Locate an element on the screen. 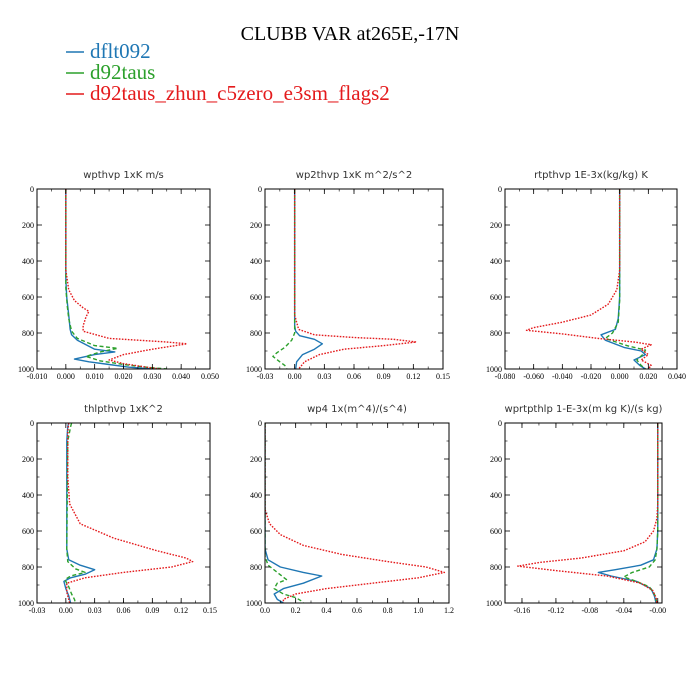 The height and width of the screenshot is (700, 700). x-tick-label: -0.00 is located at coordinates (657, 610).